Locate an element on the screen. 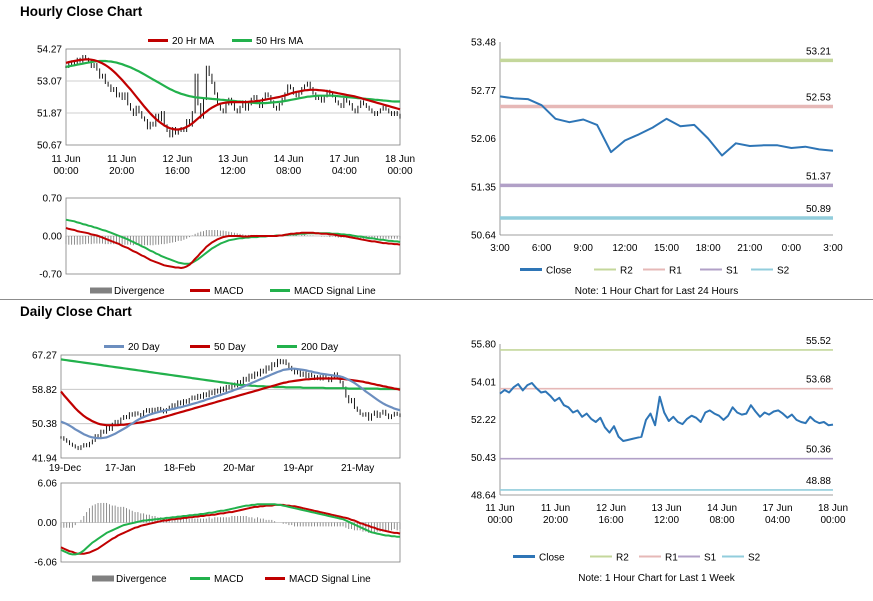 The width and height of the screenshot is (873, 601). y-tick-label: 58.82 is located at coordinates (44, 390).